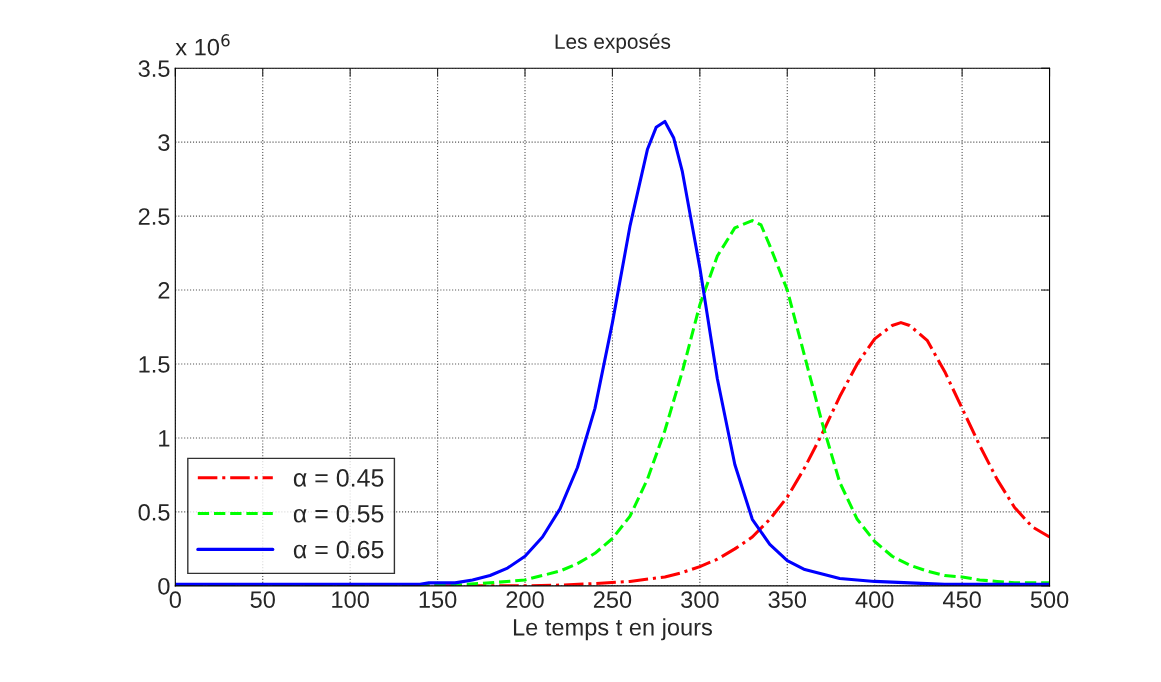  What do you see at coordinates (338, 549) in the screenshot?
I see `legend-label: α = 0.65` at bounding box center [338, 549].